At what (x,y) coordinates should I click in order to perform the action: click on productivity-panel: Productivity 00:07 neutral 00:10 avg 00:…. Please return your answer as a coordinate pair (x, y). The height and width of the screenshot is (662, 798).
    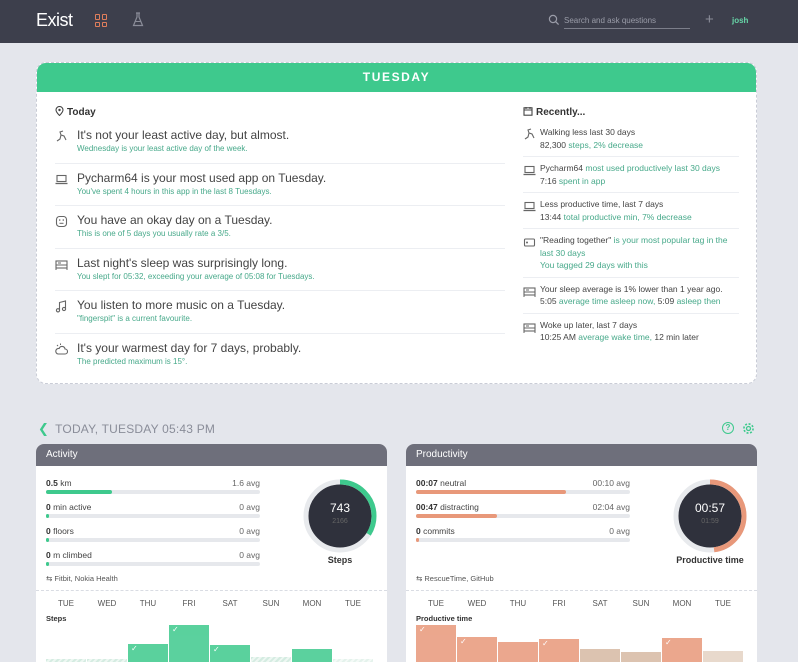
    Looking at the image, I should click on (581, 553).